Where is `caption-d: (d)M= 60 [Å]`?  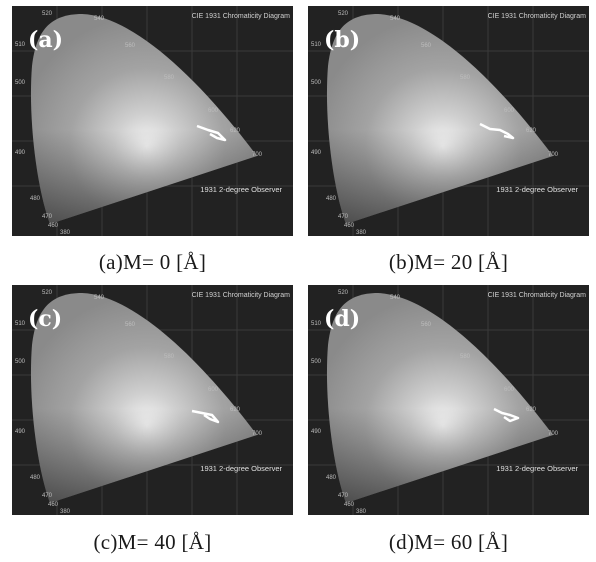
caption-d: (d)M= 60 [Å] is located at coordinates (448, 542).